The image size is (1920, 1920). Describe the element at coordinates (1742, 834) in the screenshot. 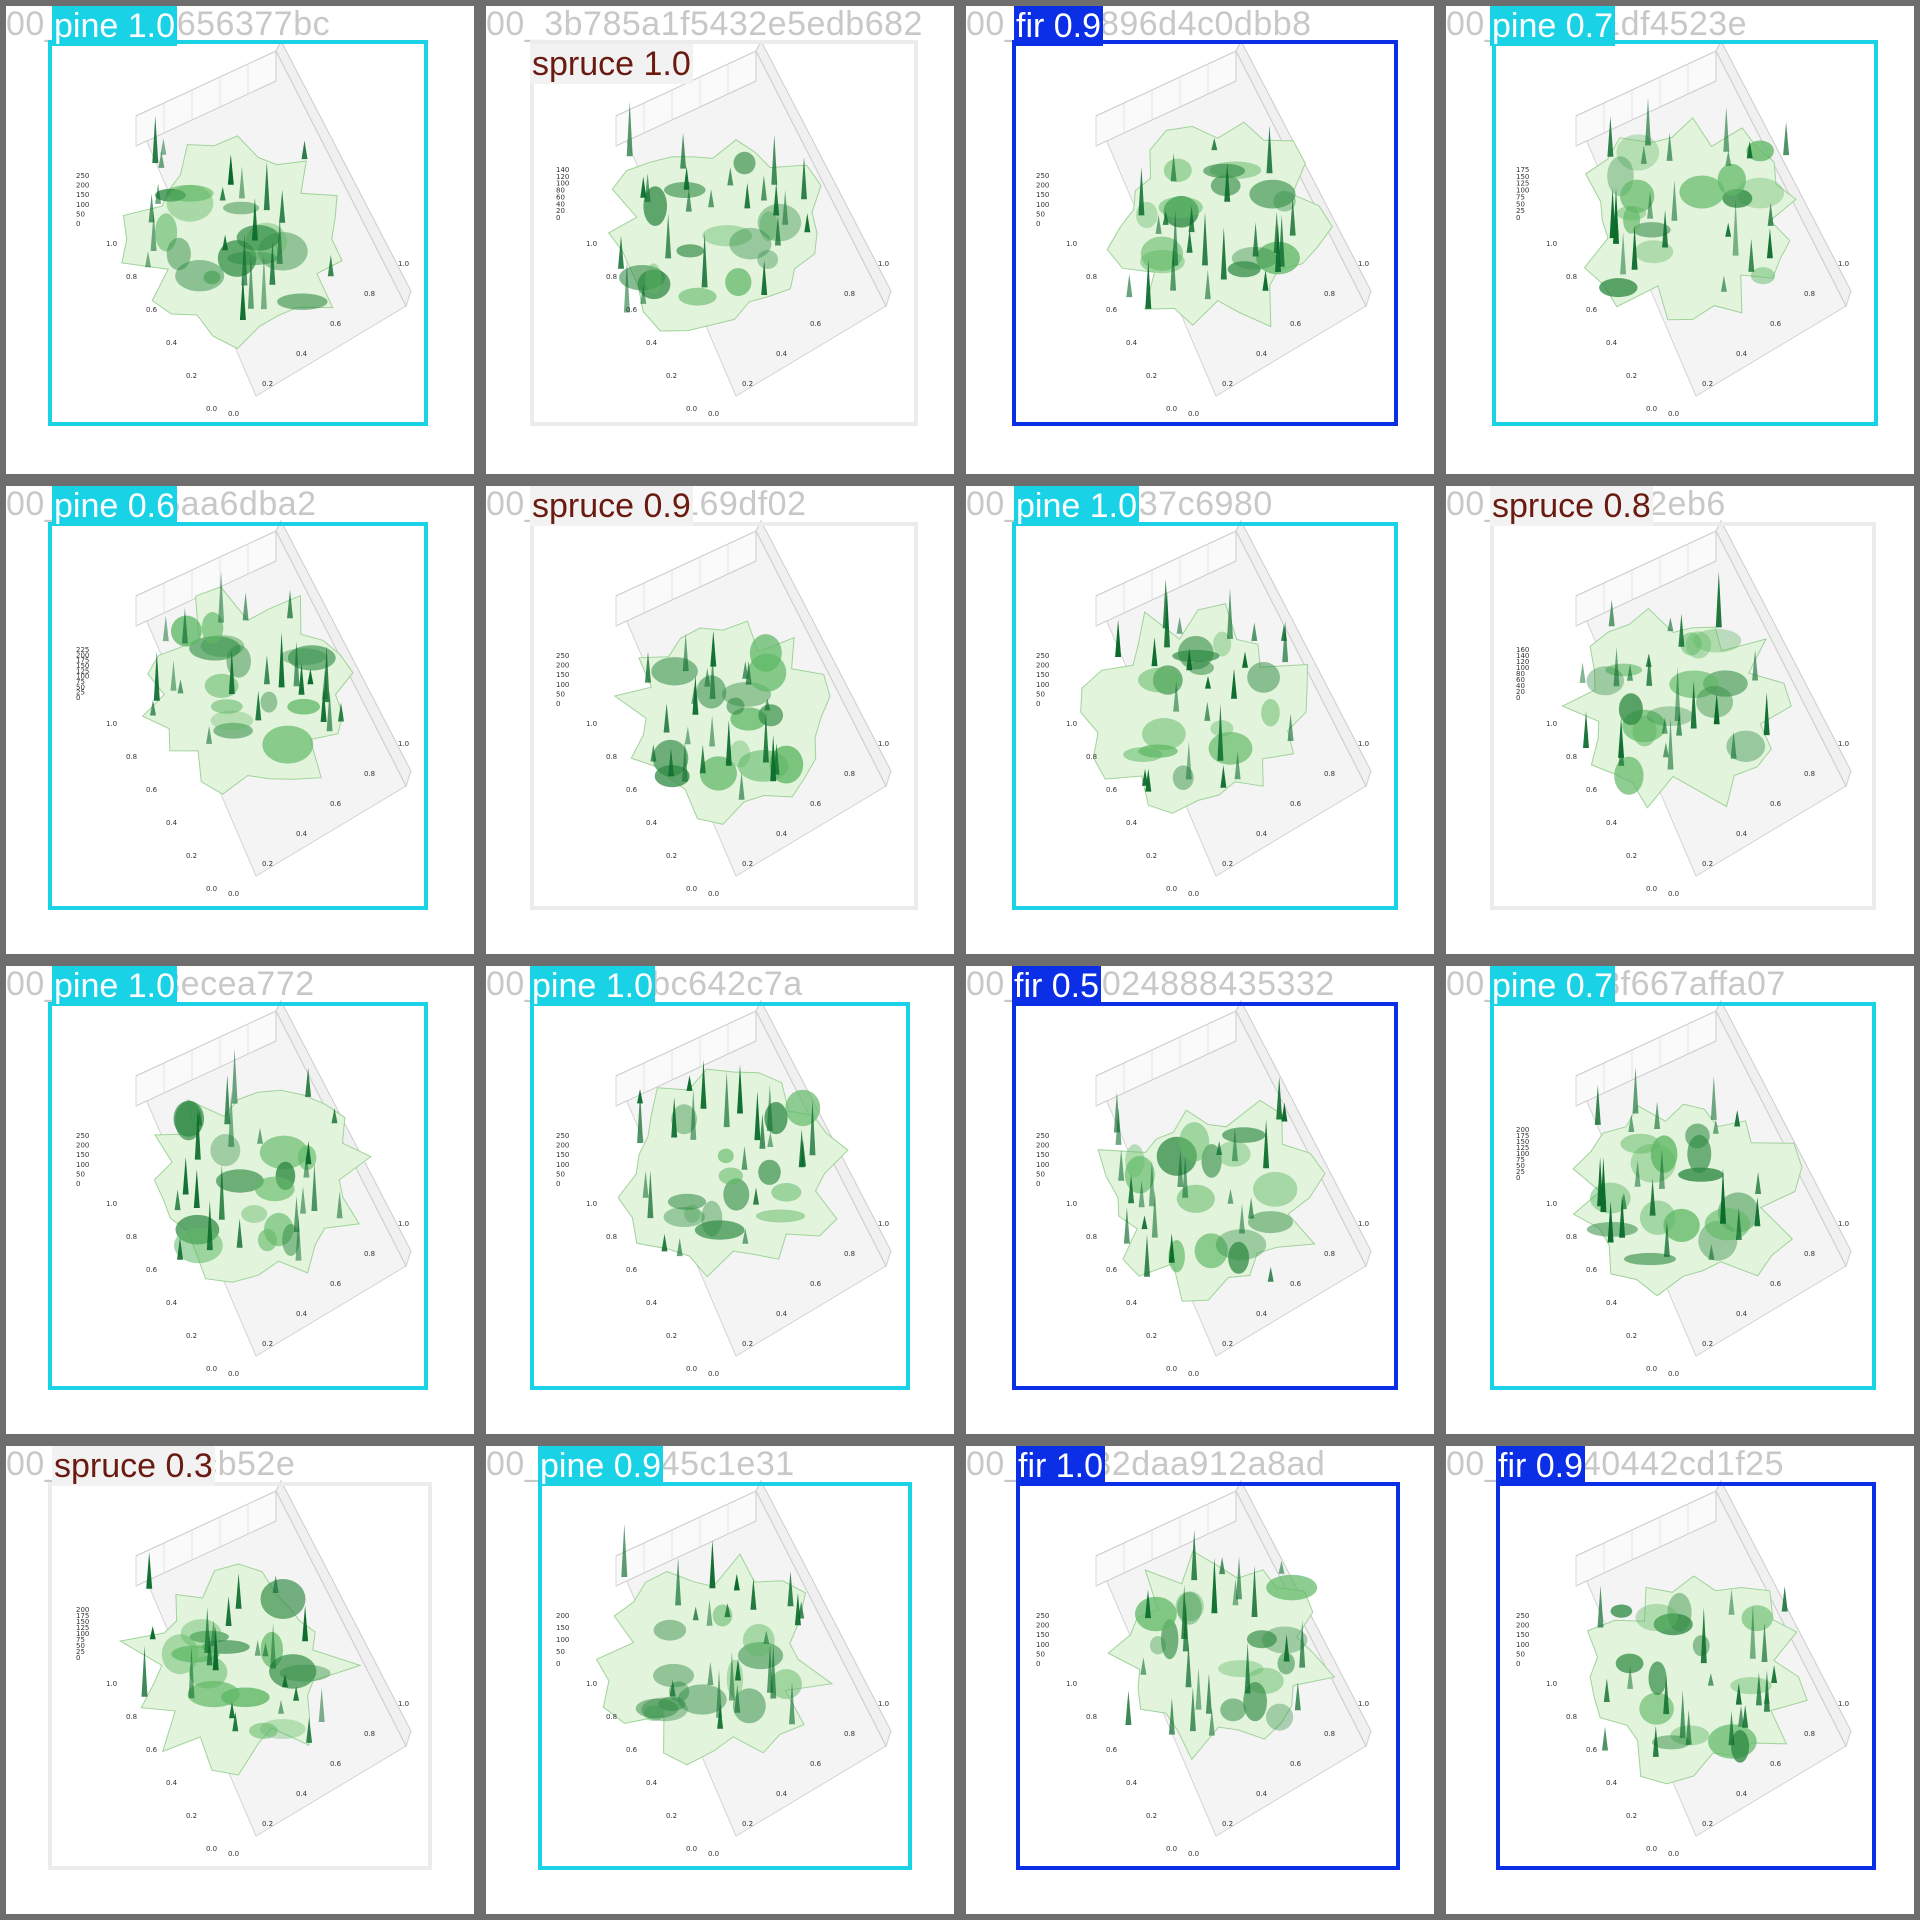

I see `x-tick-label: 0.4` at that location.